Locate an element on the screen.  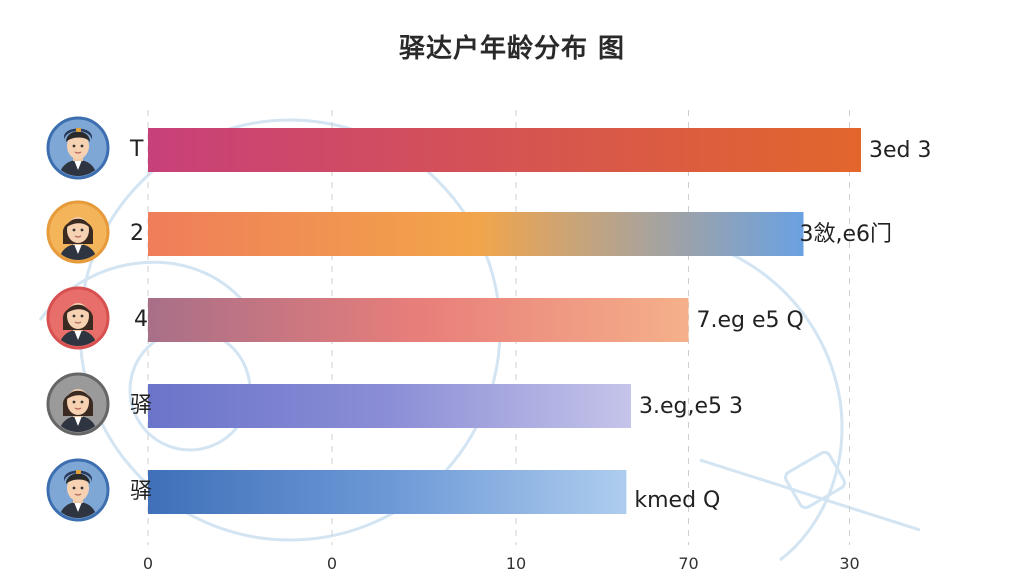
chart-title: 驿达户年龄分布 图 is located at coordinates (512, 49).